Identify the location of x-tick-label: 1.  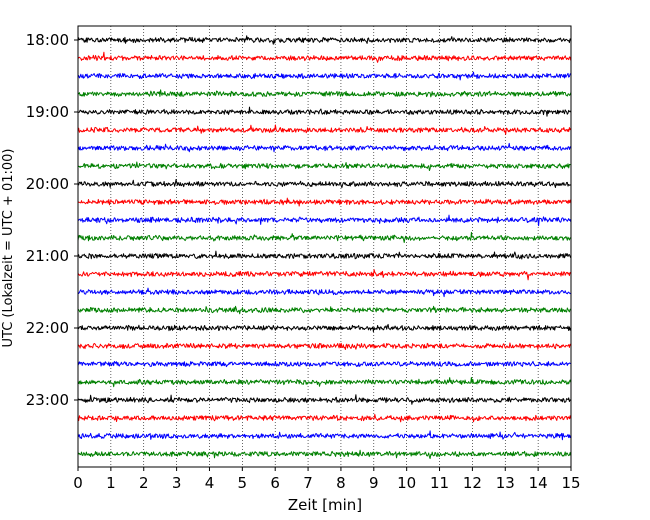
(111, 483).